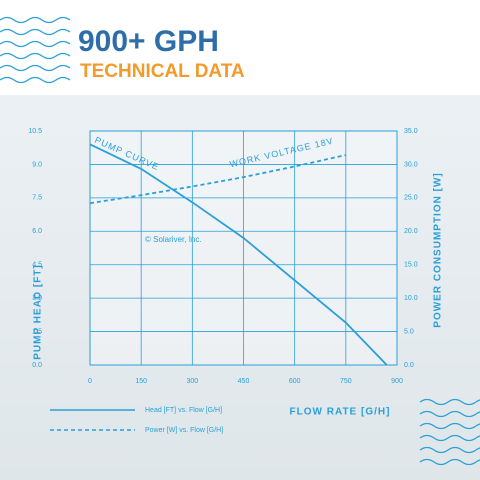  Describe the element at coordinates (38, 311) in the screenshot. I see `y-axis-title: PUMP HEAD [FT]` at that location.